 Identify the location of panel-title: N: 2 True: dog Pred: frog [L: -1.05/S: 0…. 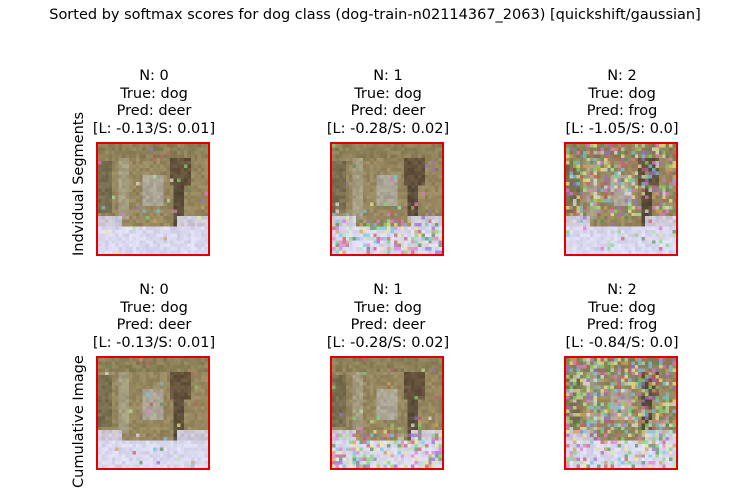
(622, 103).